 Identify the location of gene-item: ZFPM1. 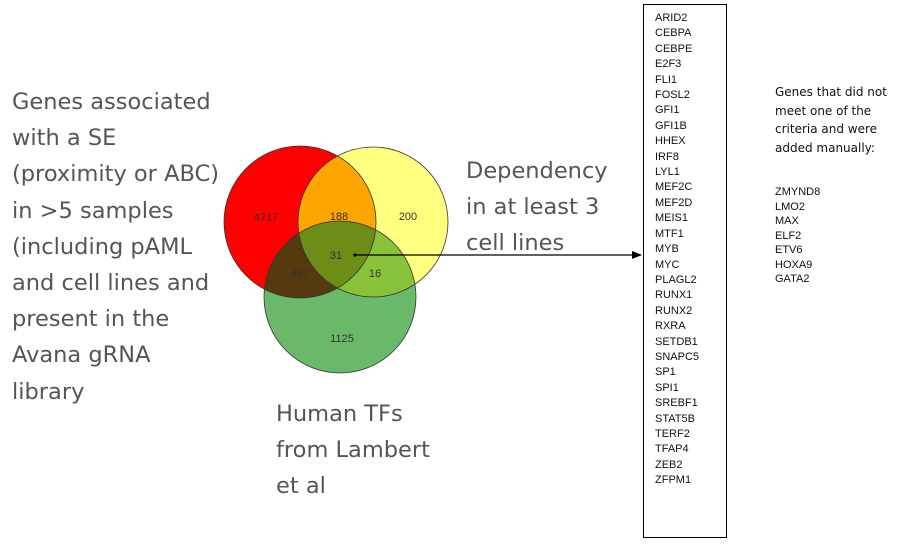
(673, 480).